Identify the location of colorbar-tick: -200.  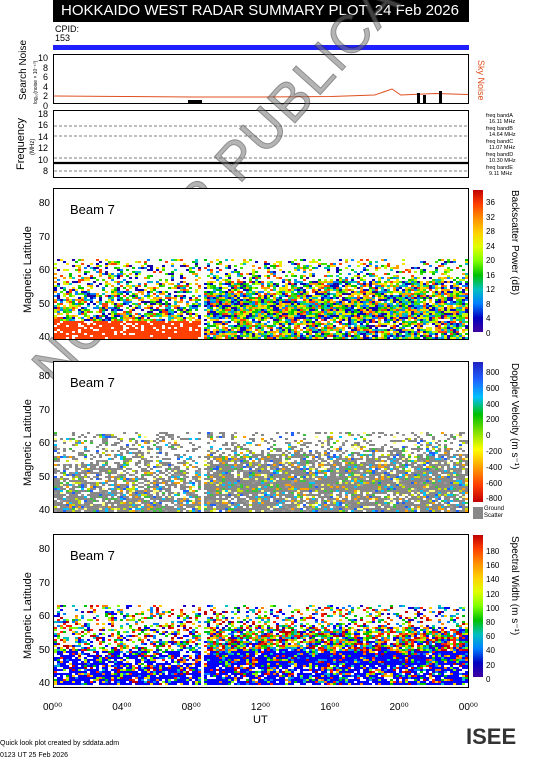
(494, 451).